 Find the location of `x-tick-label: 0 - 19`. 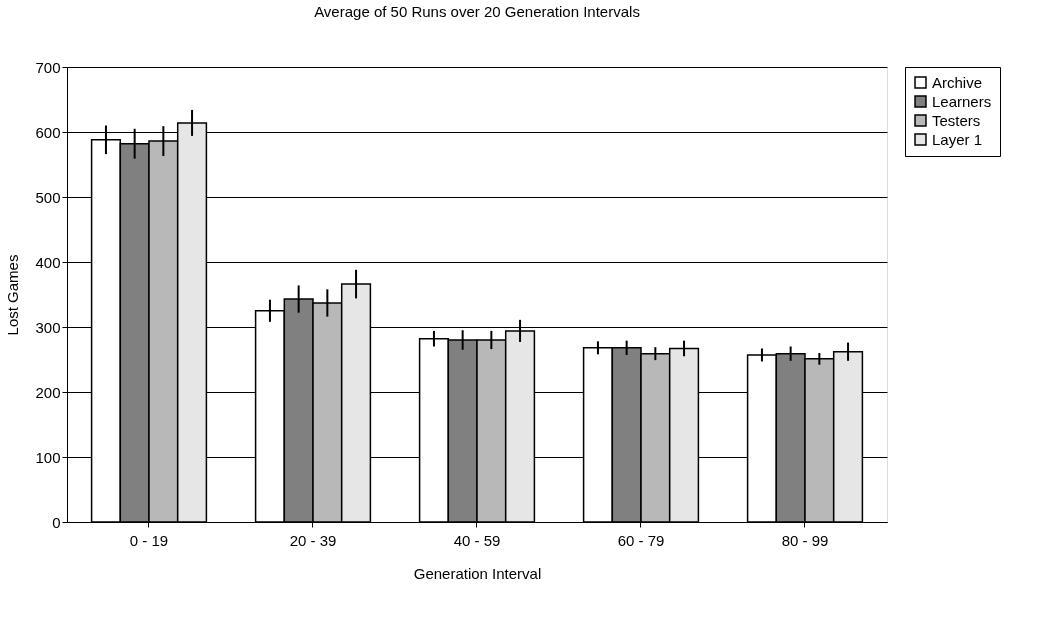

x-tick-label: 0 - 19 is located at coordinates (149, 540).